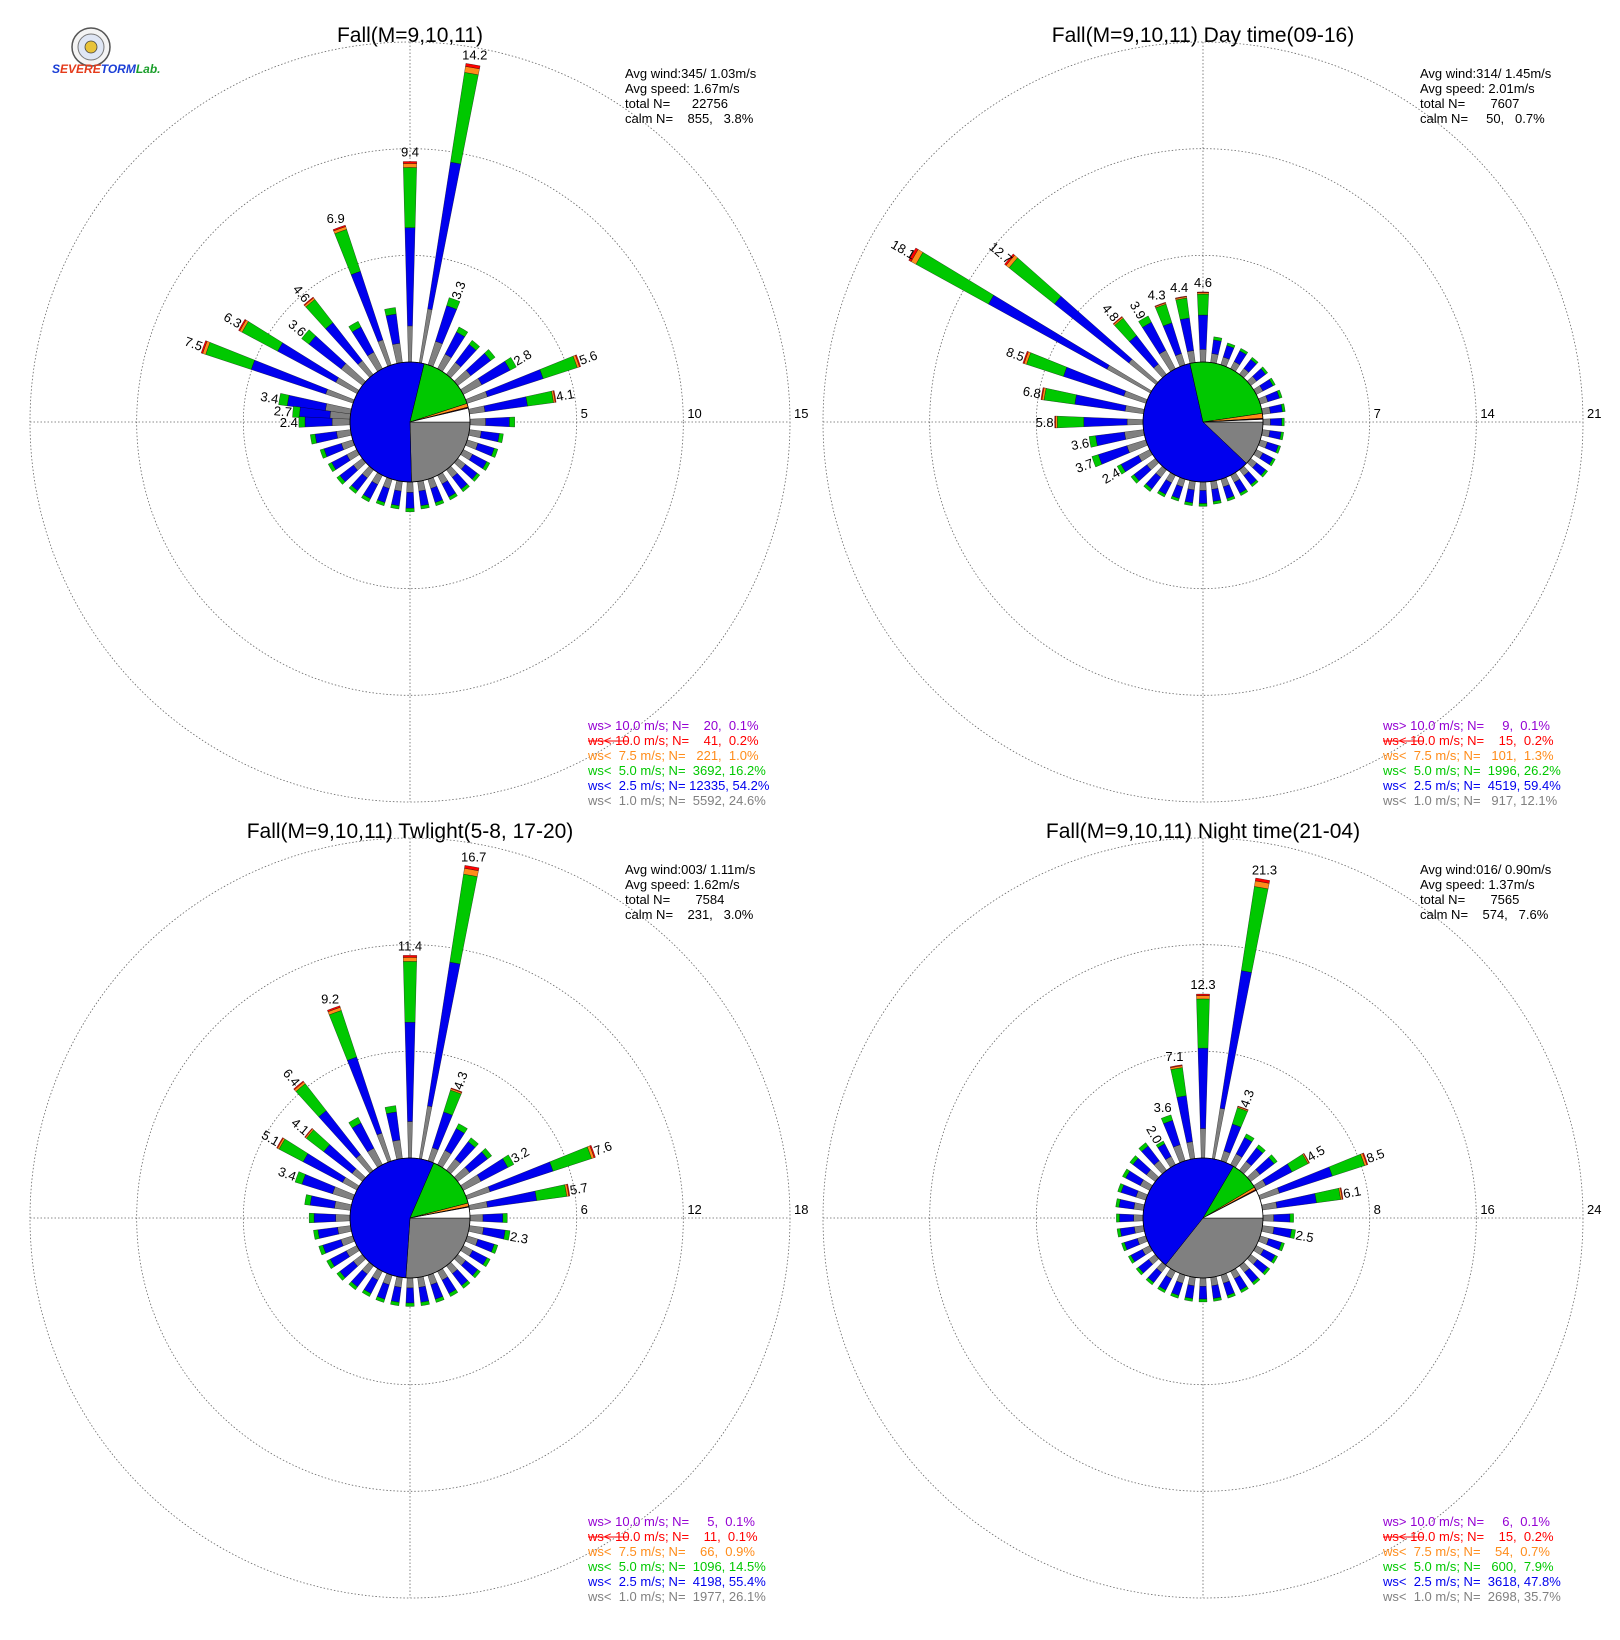  I want to click on stats-line: total N= 7607, so click(1469, 103).